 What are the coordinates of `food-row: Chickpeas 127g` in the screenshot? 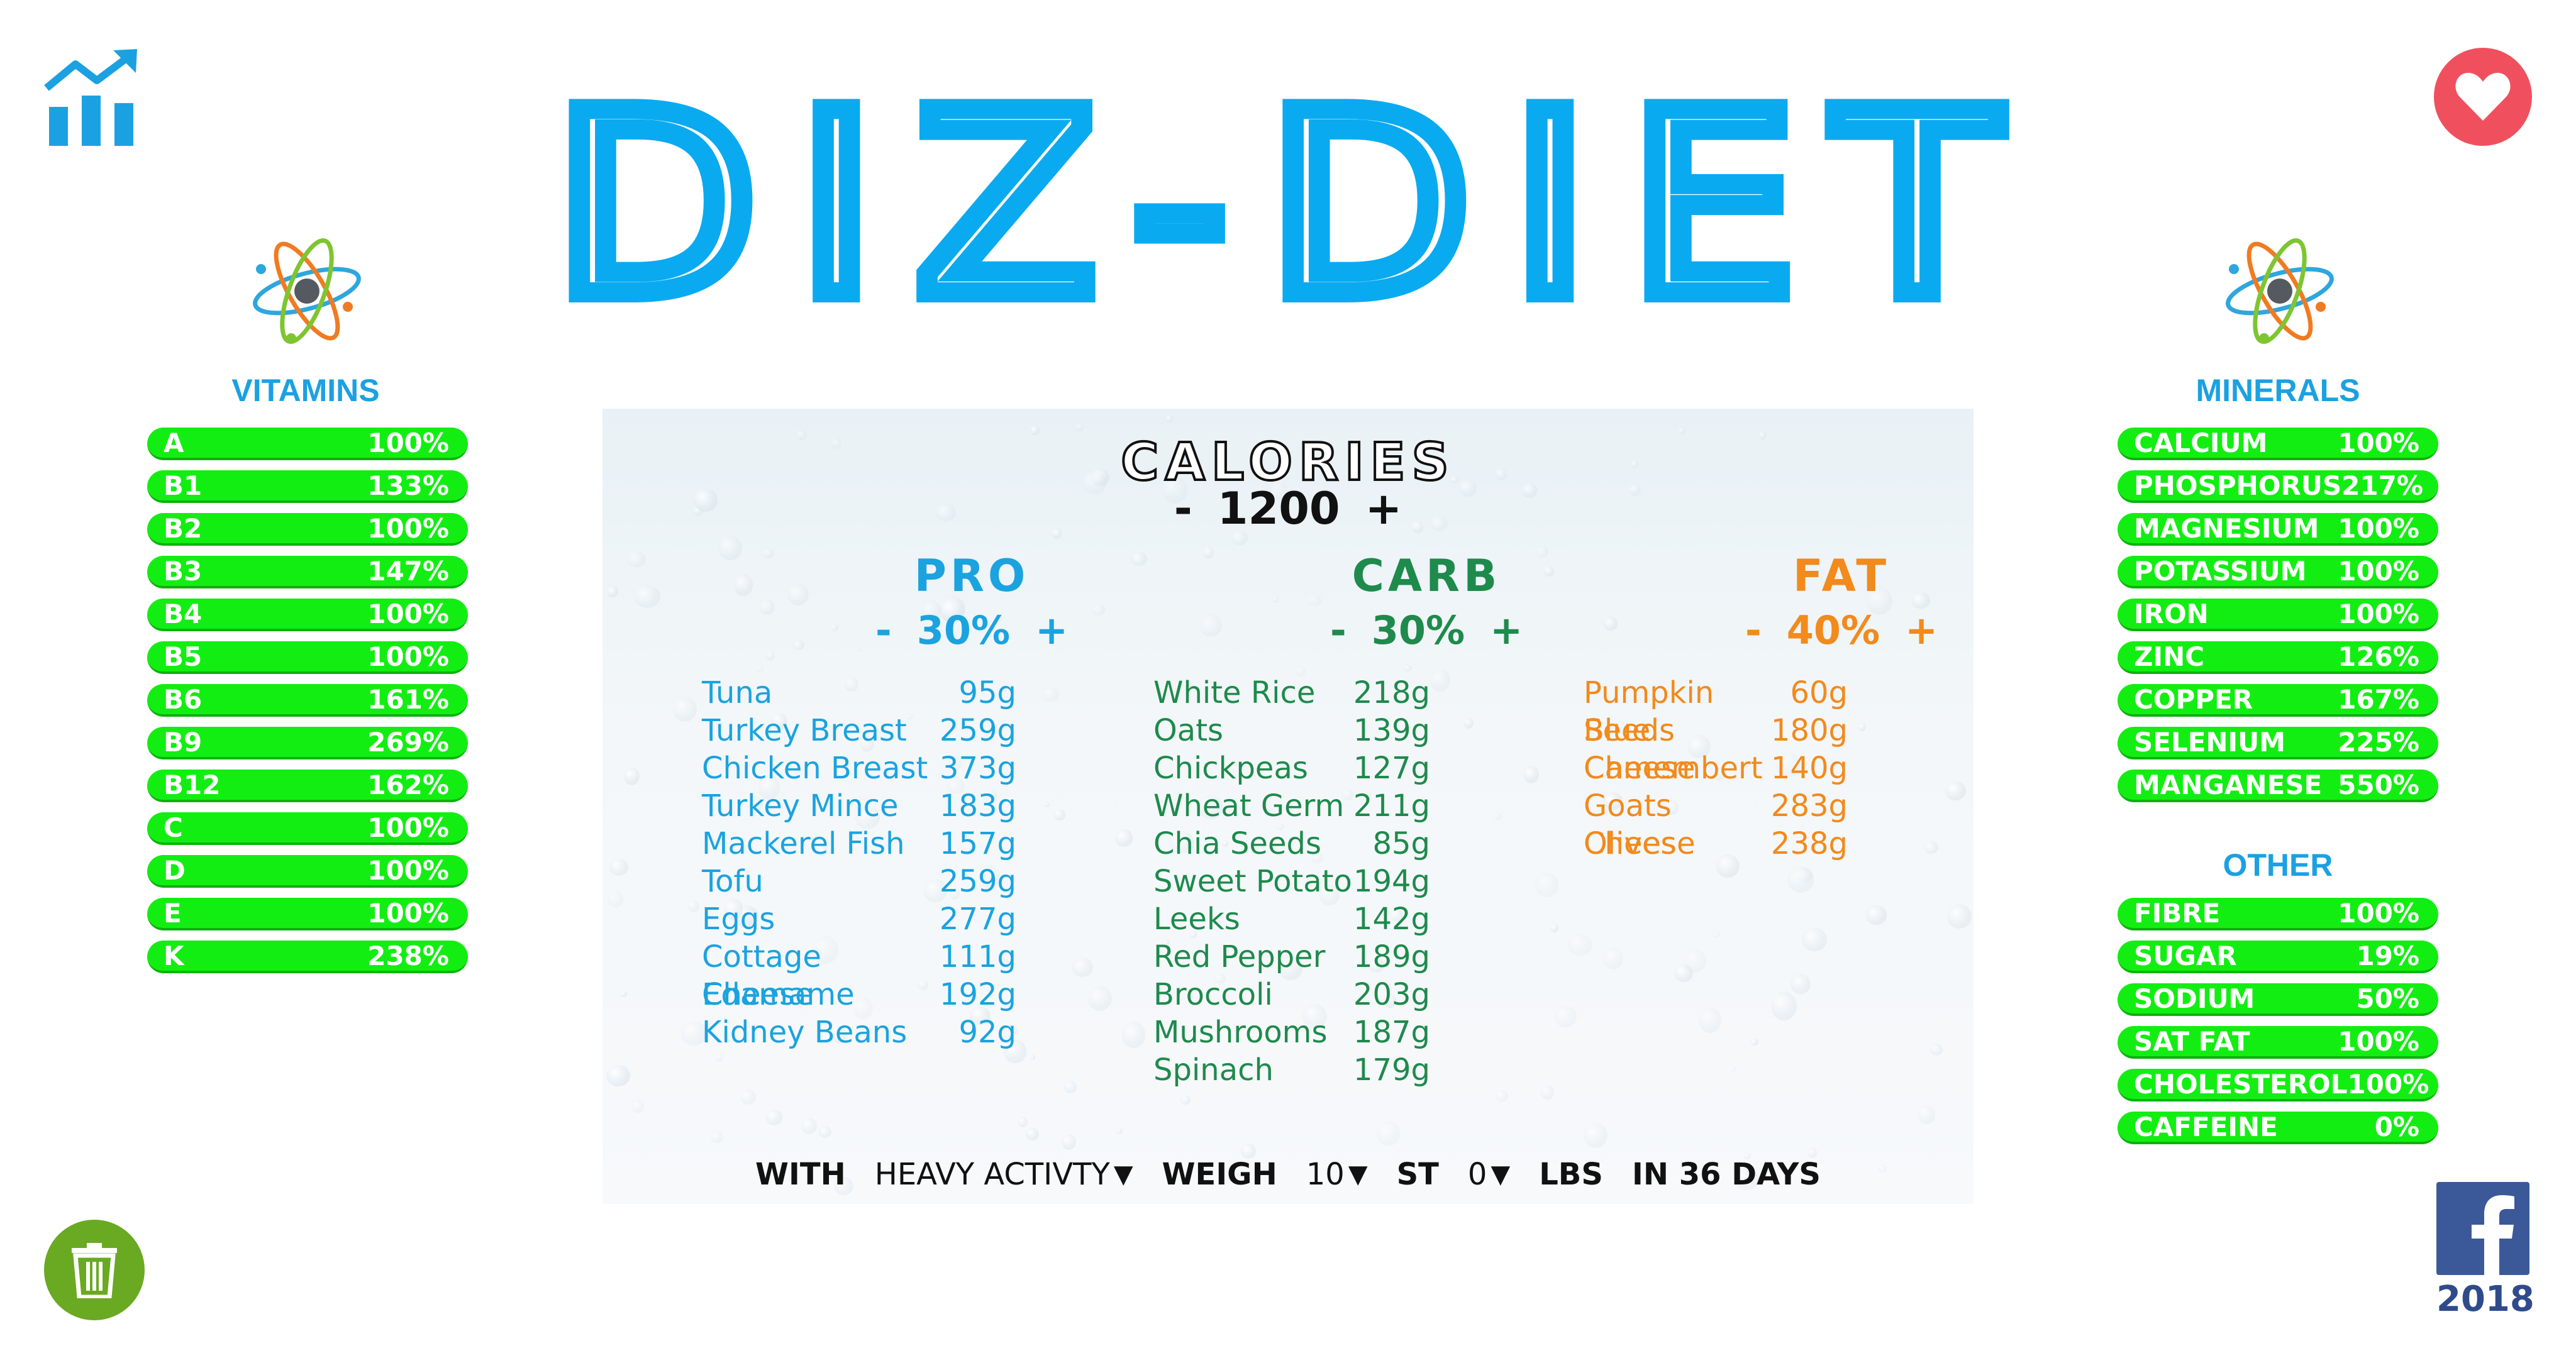 It's located at (1291, 768).